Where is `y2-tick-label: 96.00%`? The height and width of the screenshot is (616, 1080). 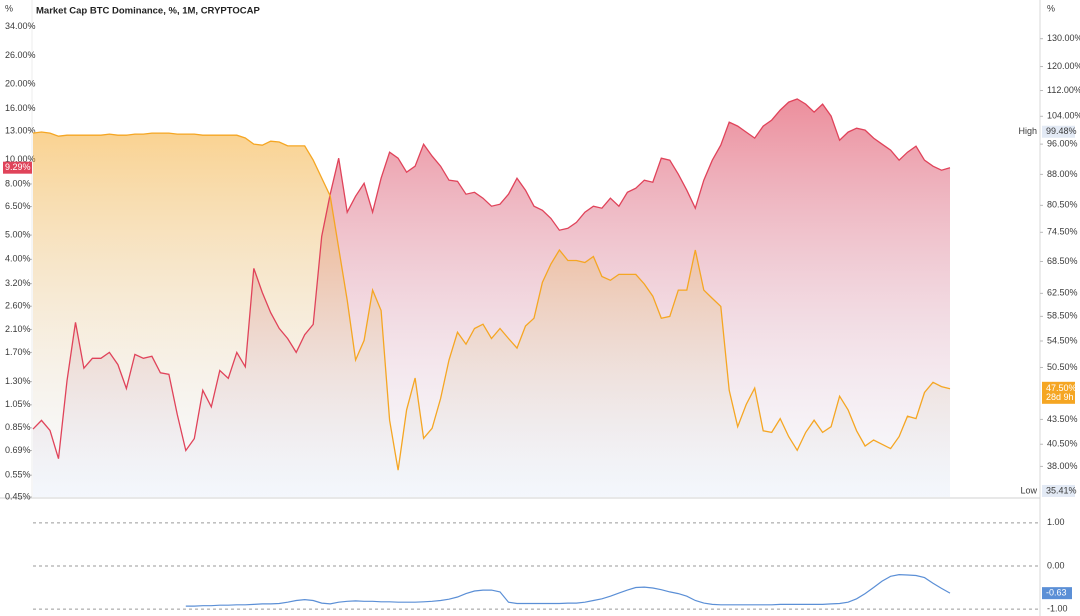
y2-tick-label: 96.00% is located at coordinates (1062, 144).